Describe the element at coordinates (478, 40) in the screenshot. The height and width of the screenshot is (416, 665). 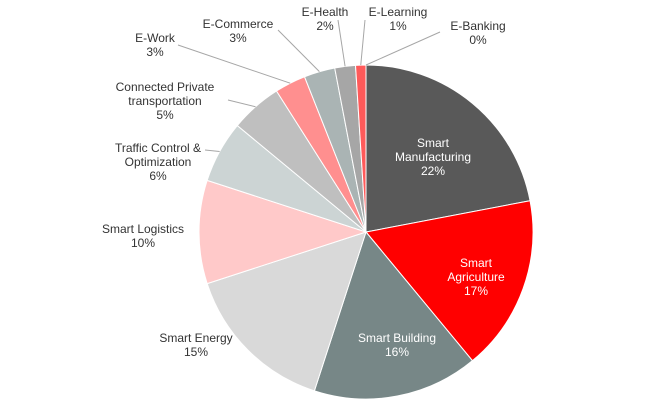
I see `percent-label: 0%` at that location.